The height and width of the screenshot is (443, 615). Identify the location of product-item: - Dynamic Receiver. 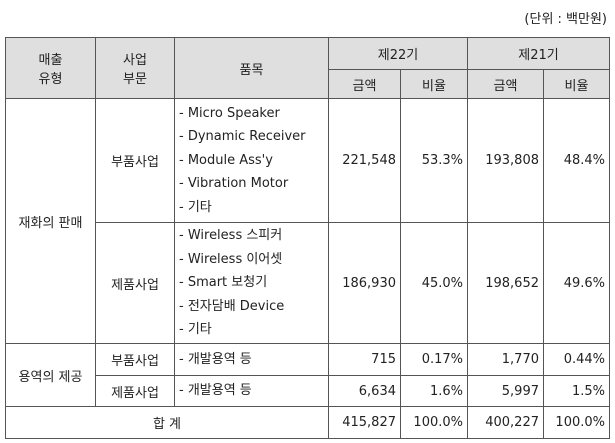
(242, 137).